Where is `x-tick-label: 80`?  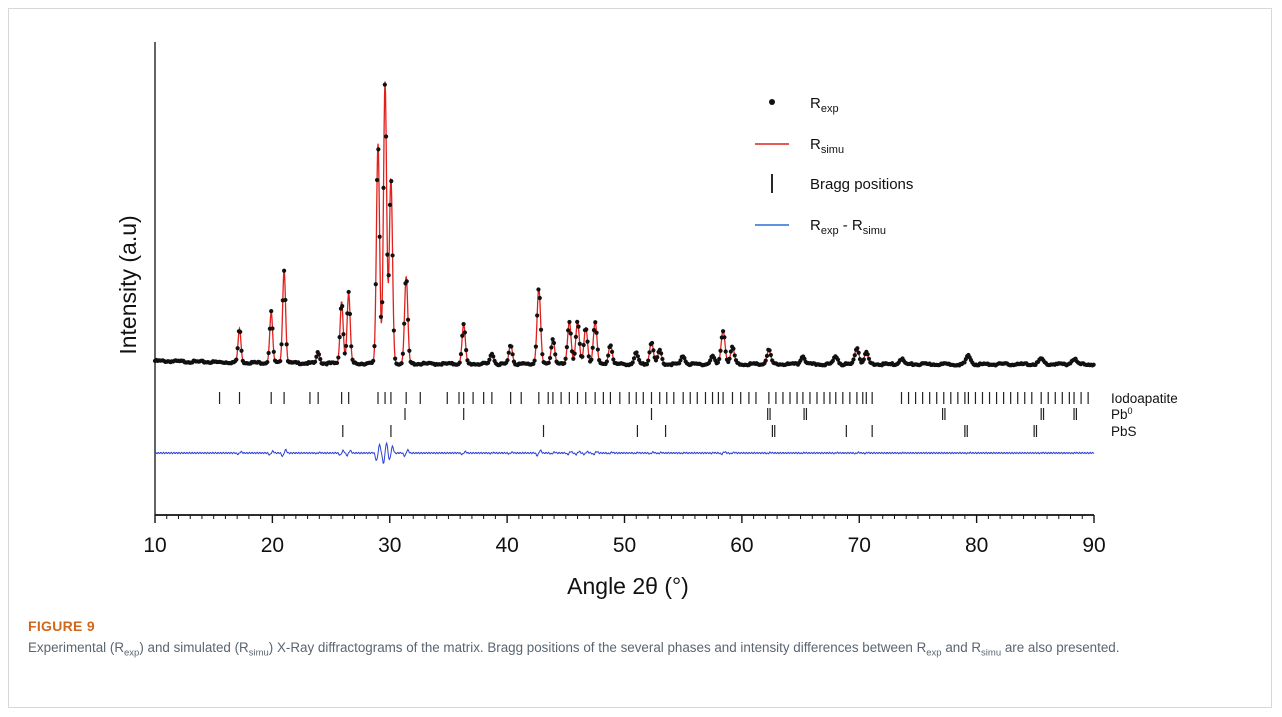
x-tick-label: 80 is located at coordinates (976, 545).